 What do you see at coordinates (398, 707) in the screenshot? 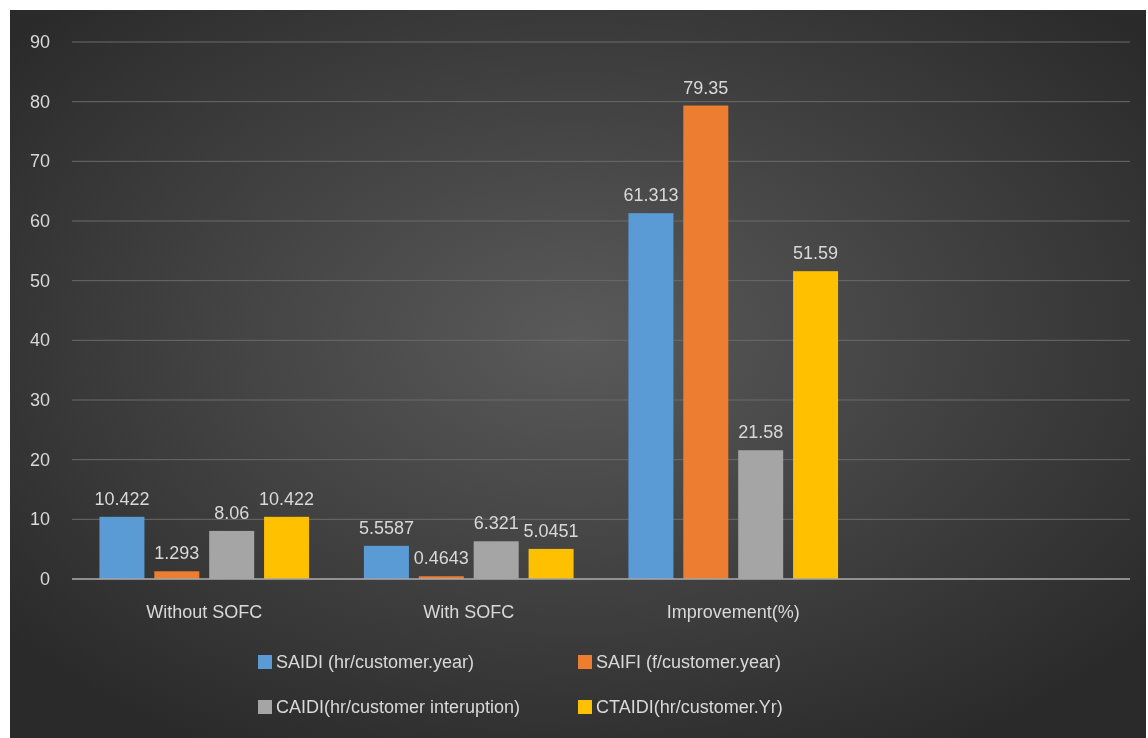
I see `legend-label: CAIDI(hr/customer interuption)` at bounding box center [398, 707].